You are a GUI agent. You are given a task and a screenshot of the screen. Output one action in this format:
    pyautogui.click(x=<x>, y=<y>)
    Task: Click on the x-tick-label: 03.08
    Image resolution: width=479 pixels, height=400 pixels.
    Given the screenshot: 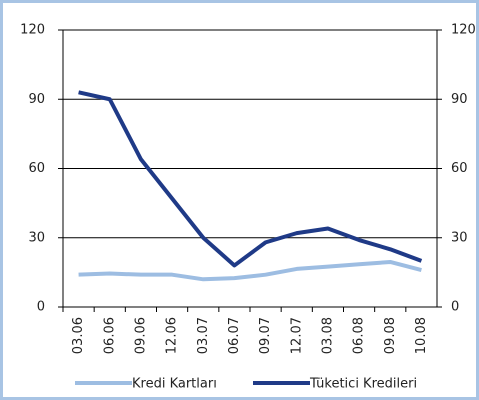 What is the action you would take?
    pyautogui.click(x=327, y=335)
    